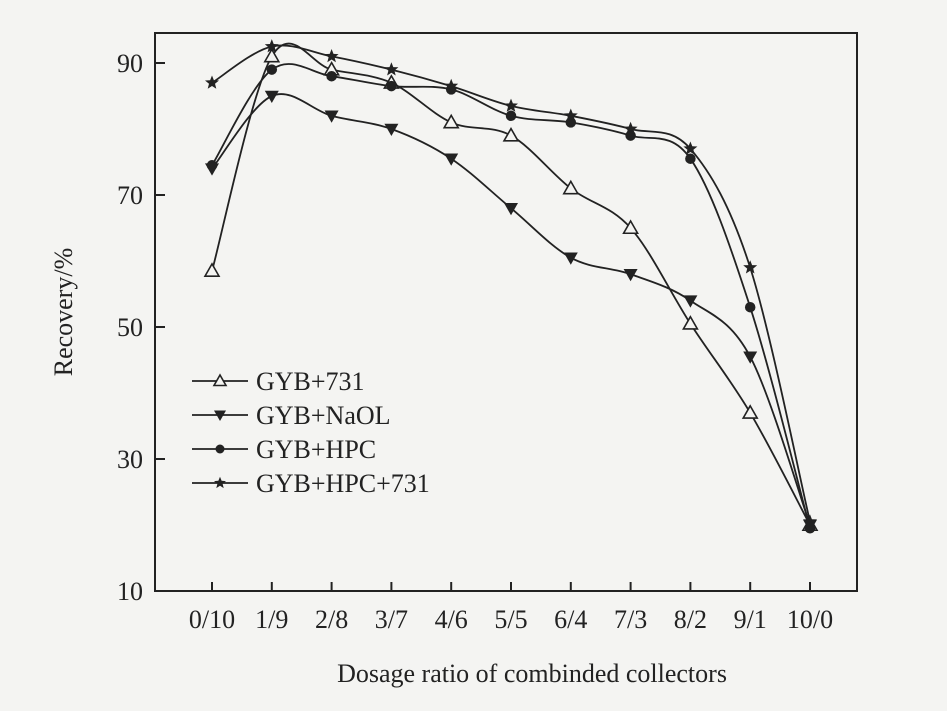  Describe the element at coordinates (630, 619) in the screenshot. I see `x-tick-label: 7/3` at that location.